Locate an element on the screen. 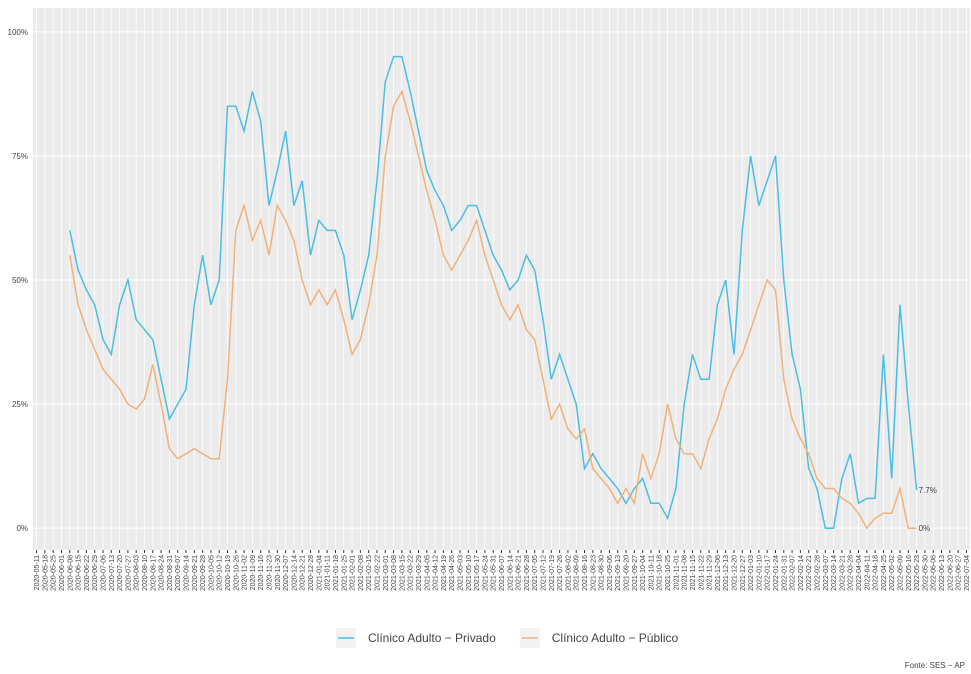 The image size is (971, 674). x-tick-label: 2020-08-31 is located at coordinates (170, 573).